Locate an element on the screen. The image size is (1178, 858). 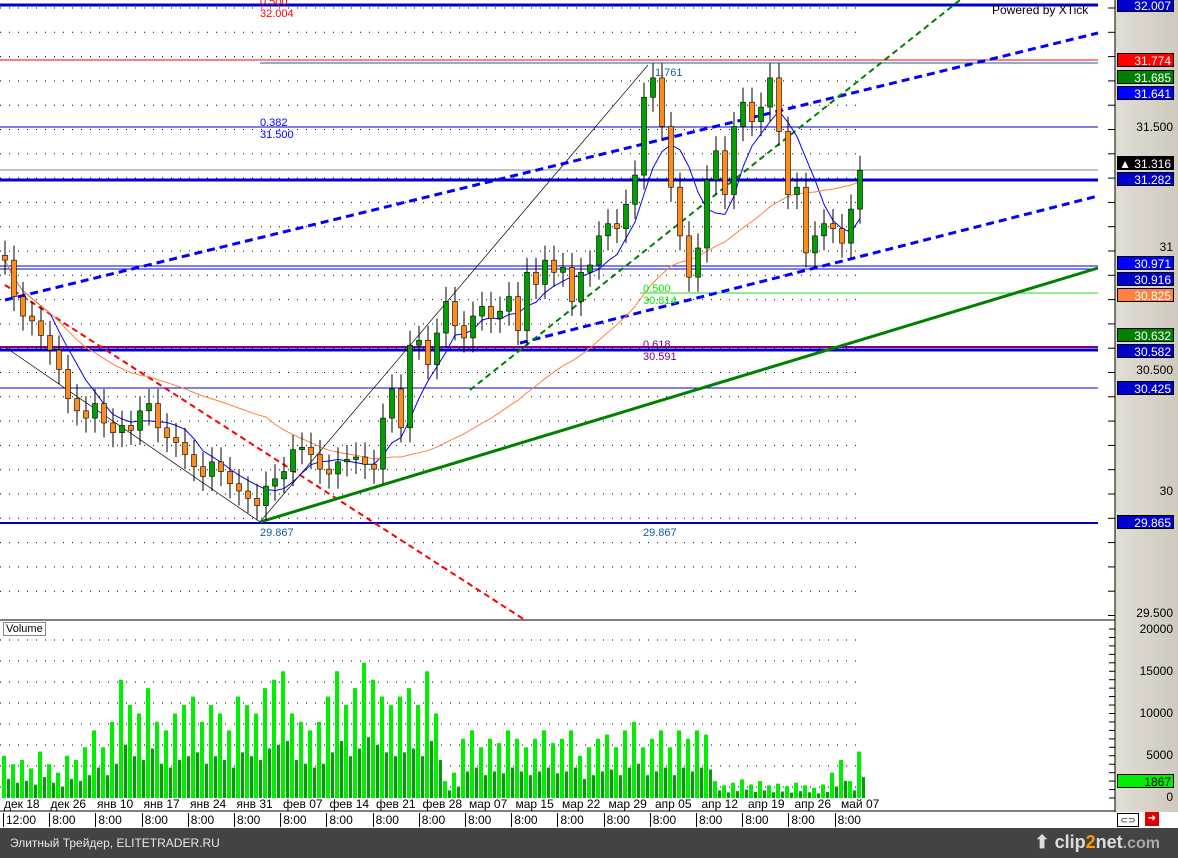
date-label: апр 19 is located at coordinates (766, 804).